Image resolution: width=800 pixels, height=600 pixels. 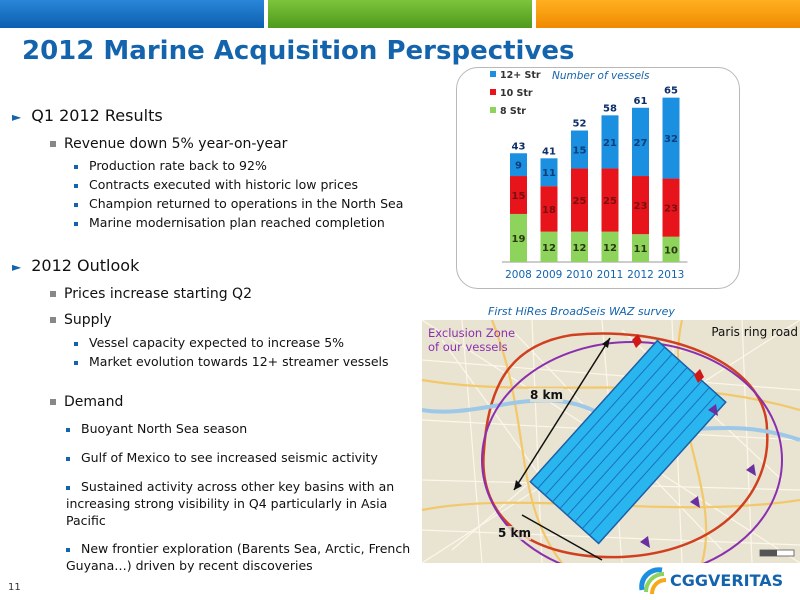 What do you see at coordinates (579, 275) in the screenshot?
I see `x-tick-label: 2010` at bounding box center [579, 275].